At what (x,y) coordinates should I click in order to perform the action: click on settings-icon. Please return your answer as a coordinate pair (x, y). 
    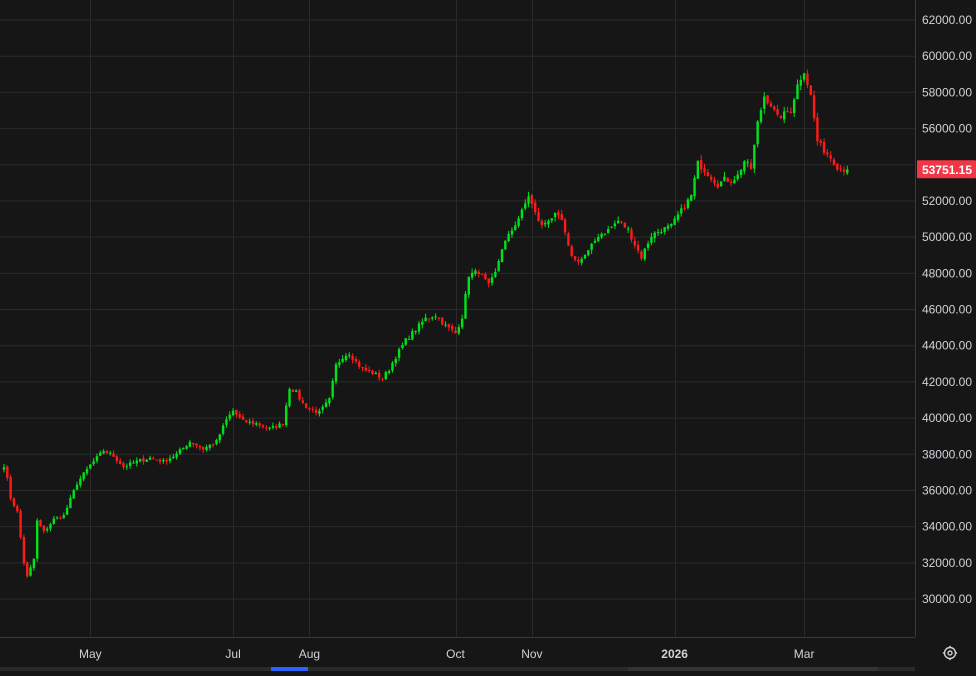
    Looking at the image, I should click on (950, 653).